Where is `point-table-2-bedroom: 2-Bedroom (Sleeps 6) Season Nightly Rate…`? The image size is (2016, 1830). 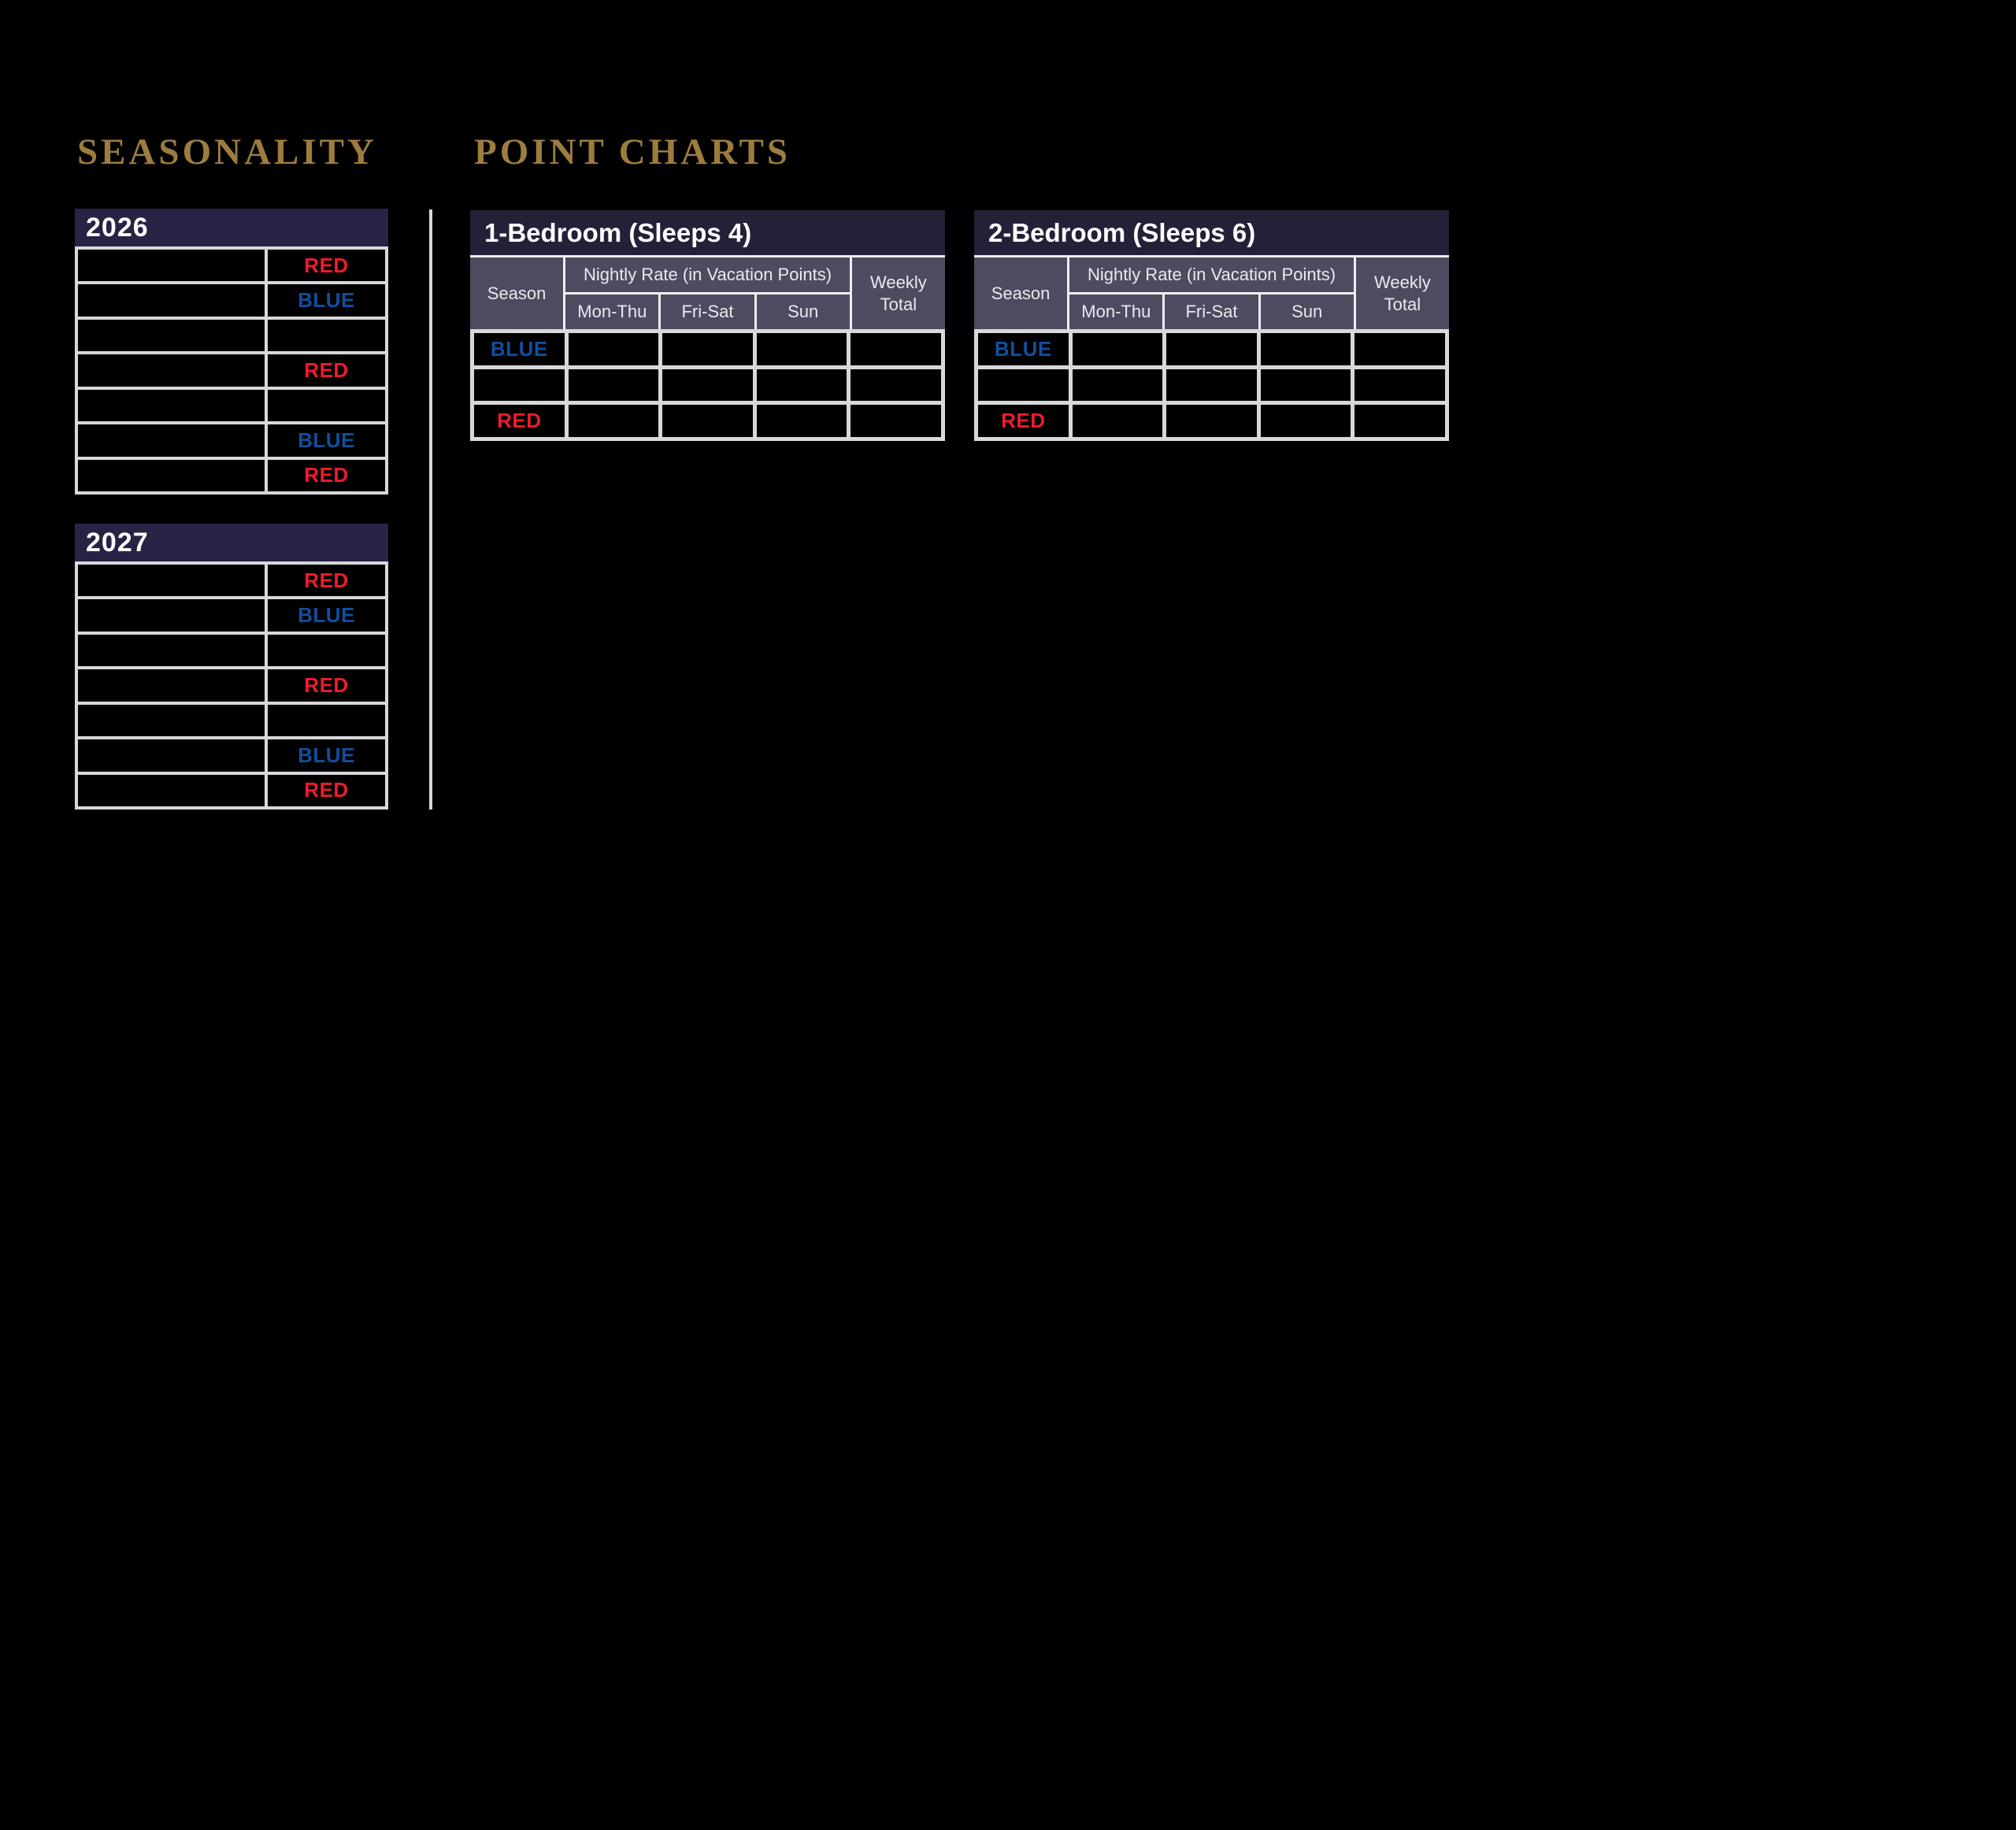
point-table-2-bedroom: 2-Bedroom (Sleeps 6) Season Nightly Rate… is located at coordinates (1211, 325).